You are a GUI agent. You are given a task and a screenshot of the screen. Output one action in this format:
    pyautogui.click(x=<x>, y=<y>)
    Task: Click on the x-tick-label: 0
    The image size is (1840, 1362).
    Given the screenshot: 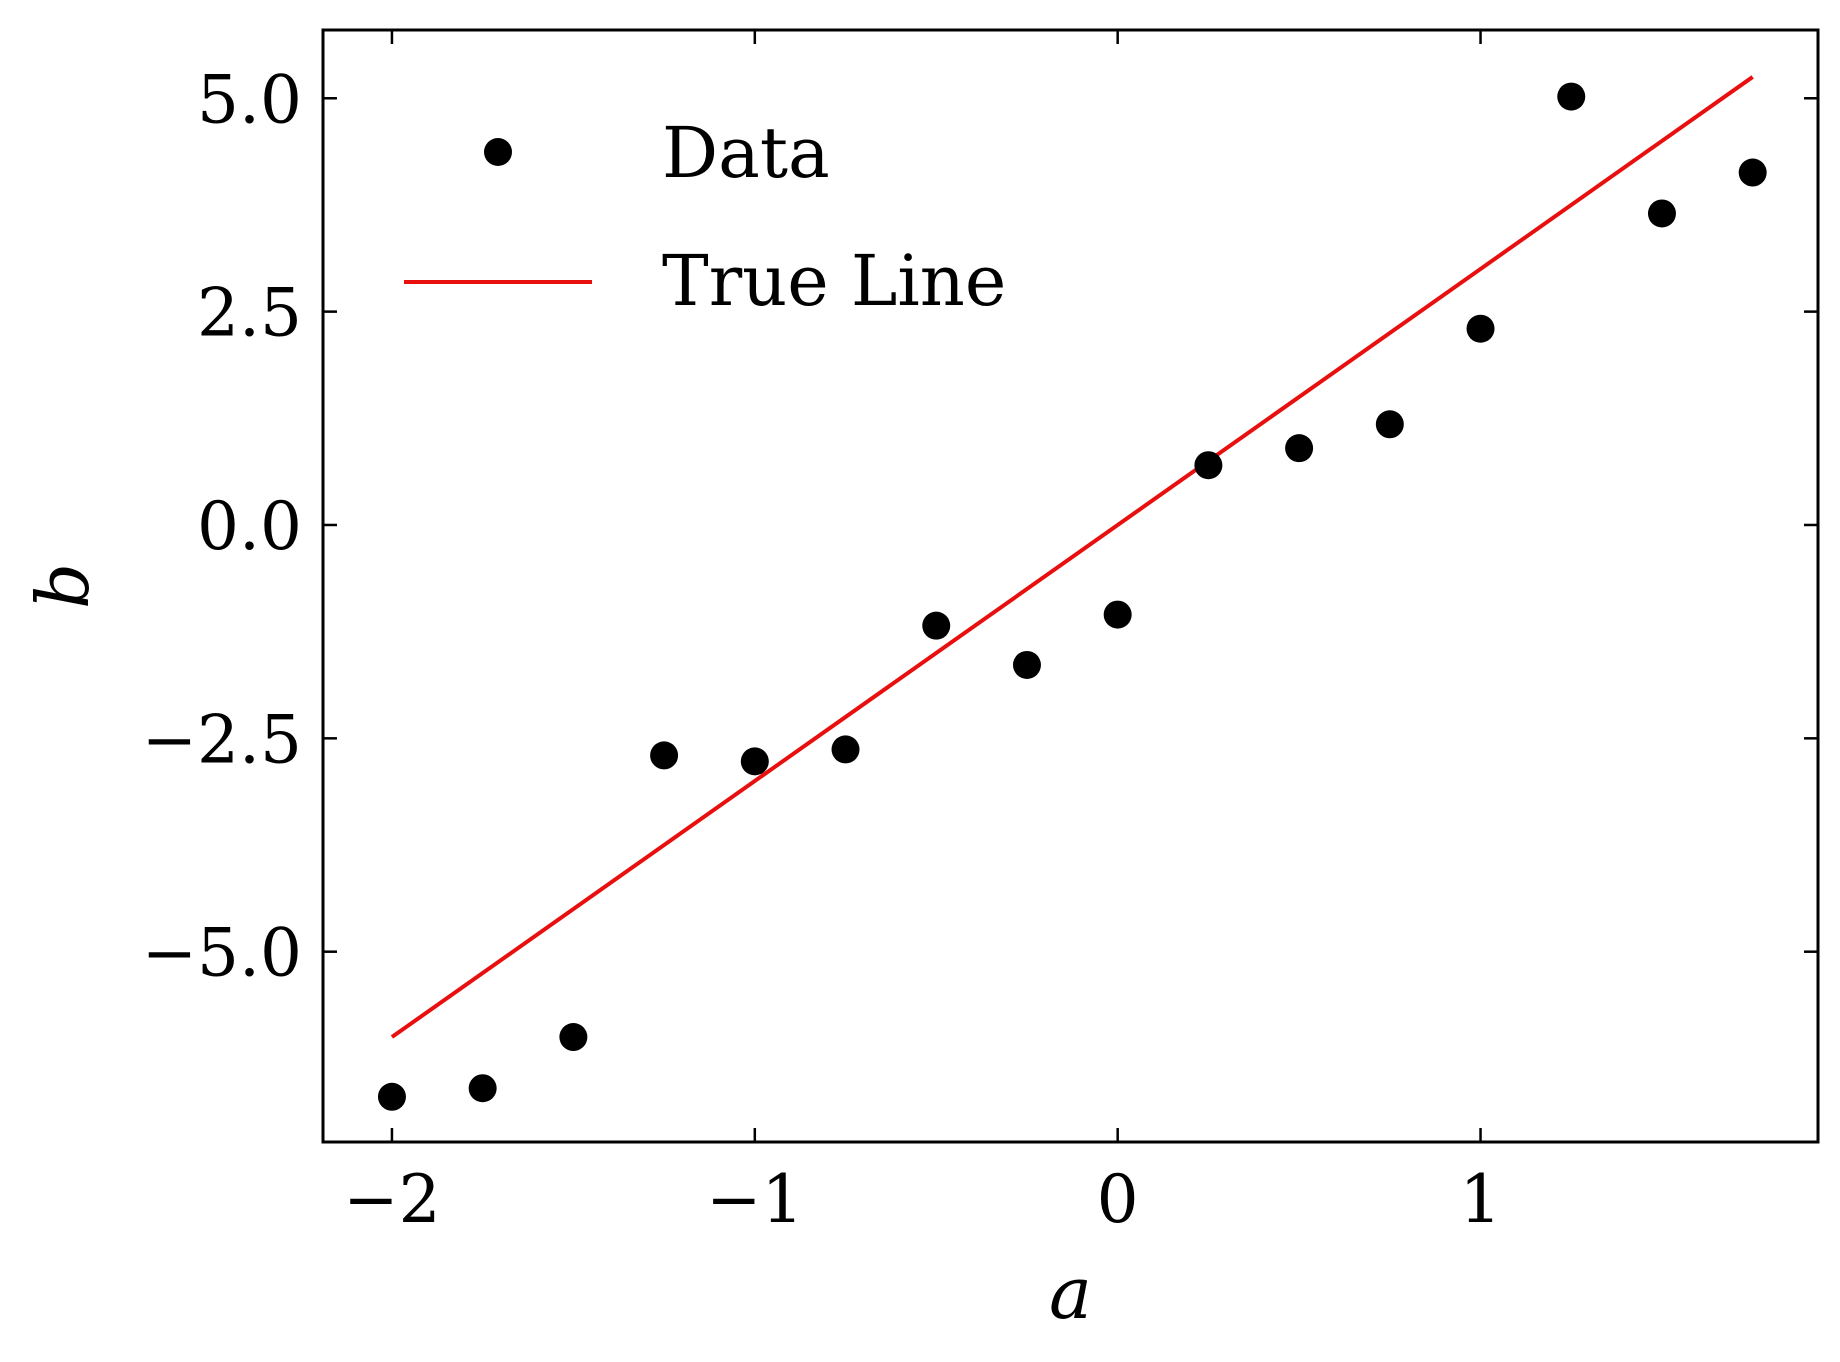 What is the action you would take?
    pyautogui.click(x=1118, y=1199)
    